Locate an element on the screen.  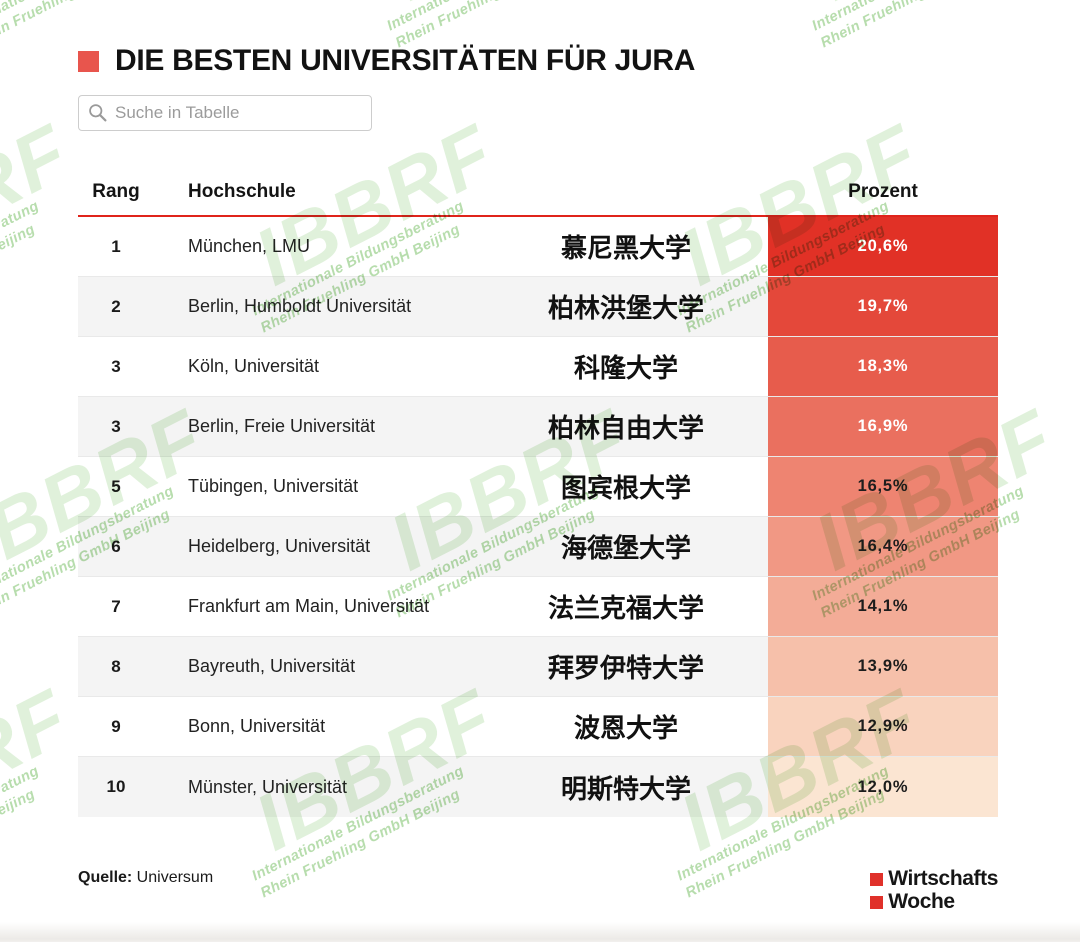
school-name-cell: Münster, Universität is located at coordinates (268, 786).